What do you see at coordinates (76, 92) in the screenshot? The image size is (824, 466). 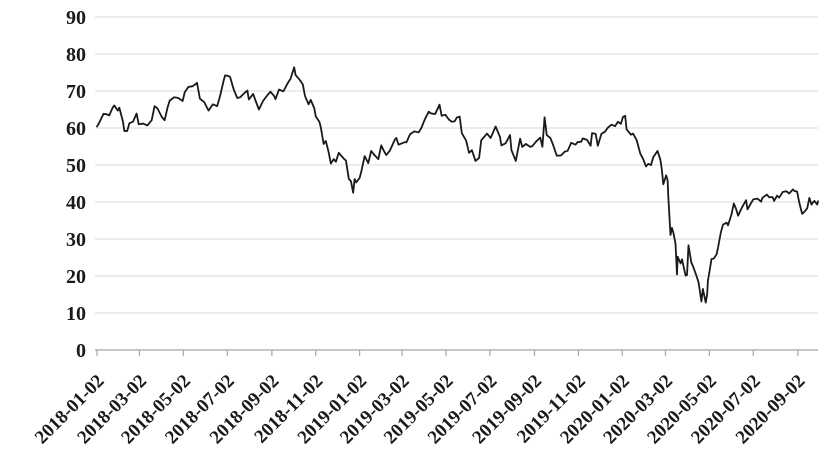 I see `y-tick-label: 70` at bounding box center [76, 92].